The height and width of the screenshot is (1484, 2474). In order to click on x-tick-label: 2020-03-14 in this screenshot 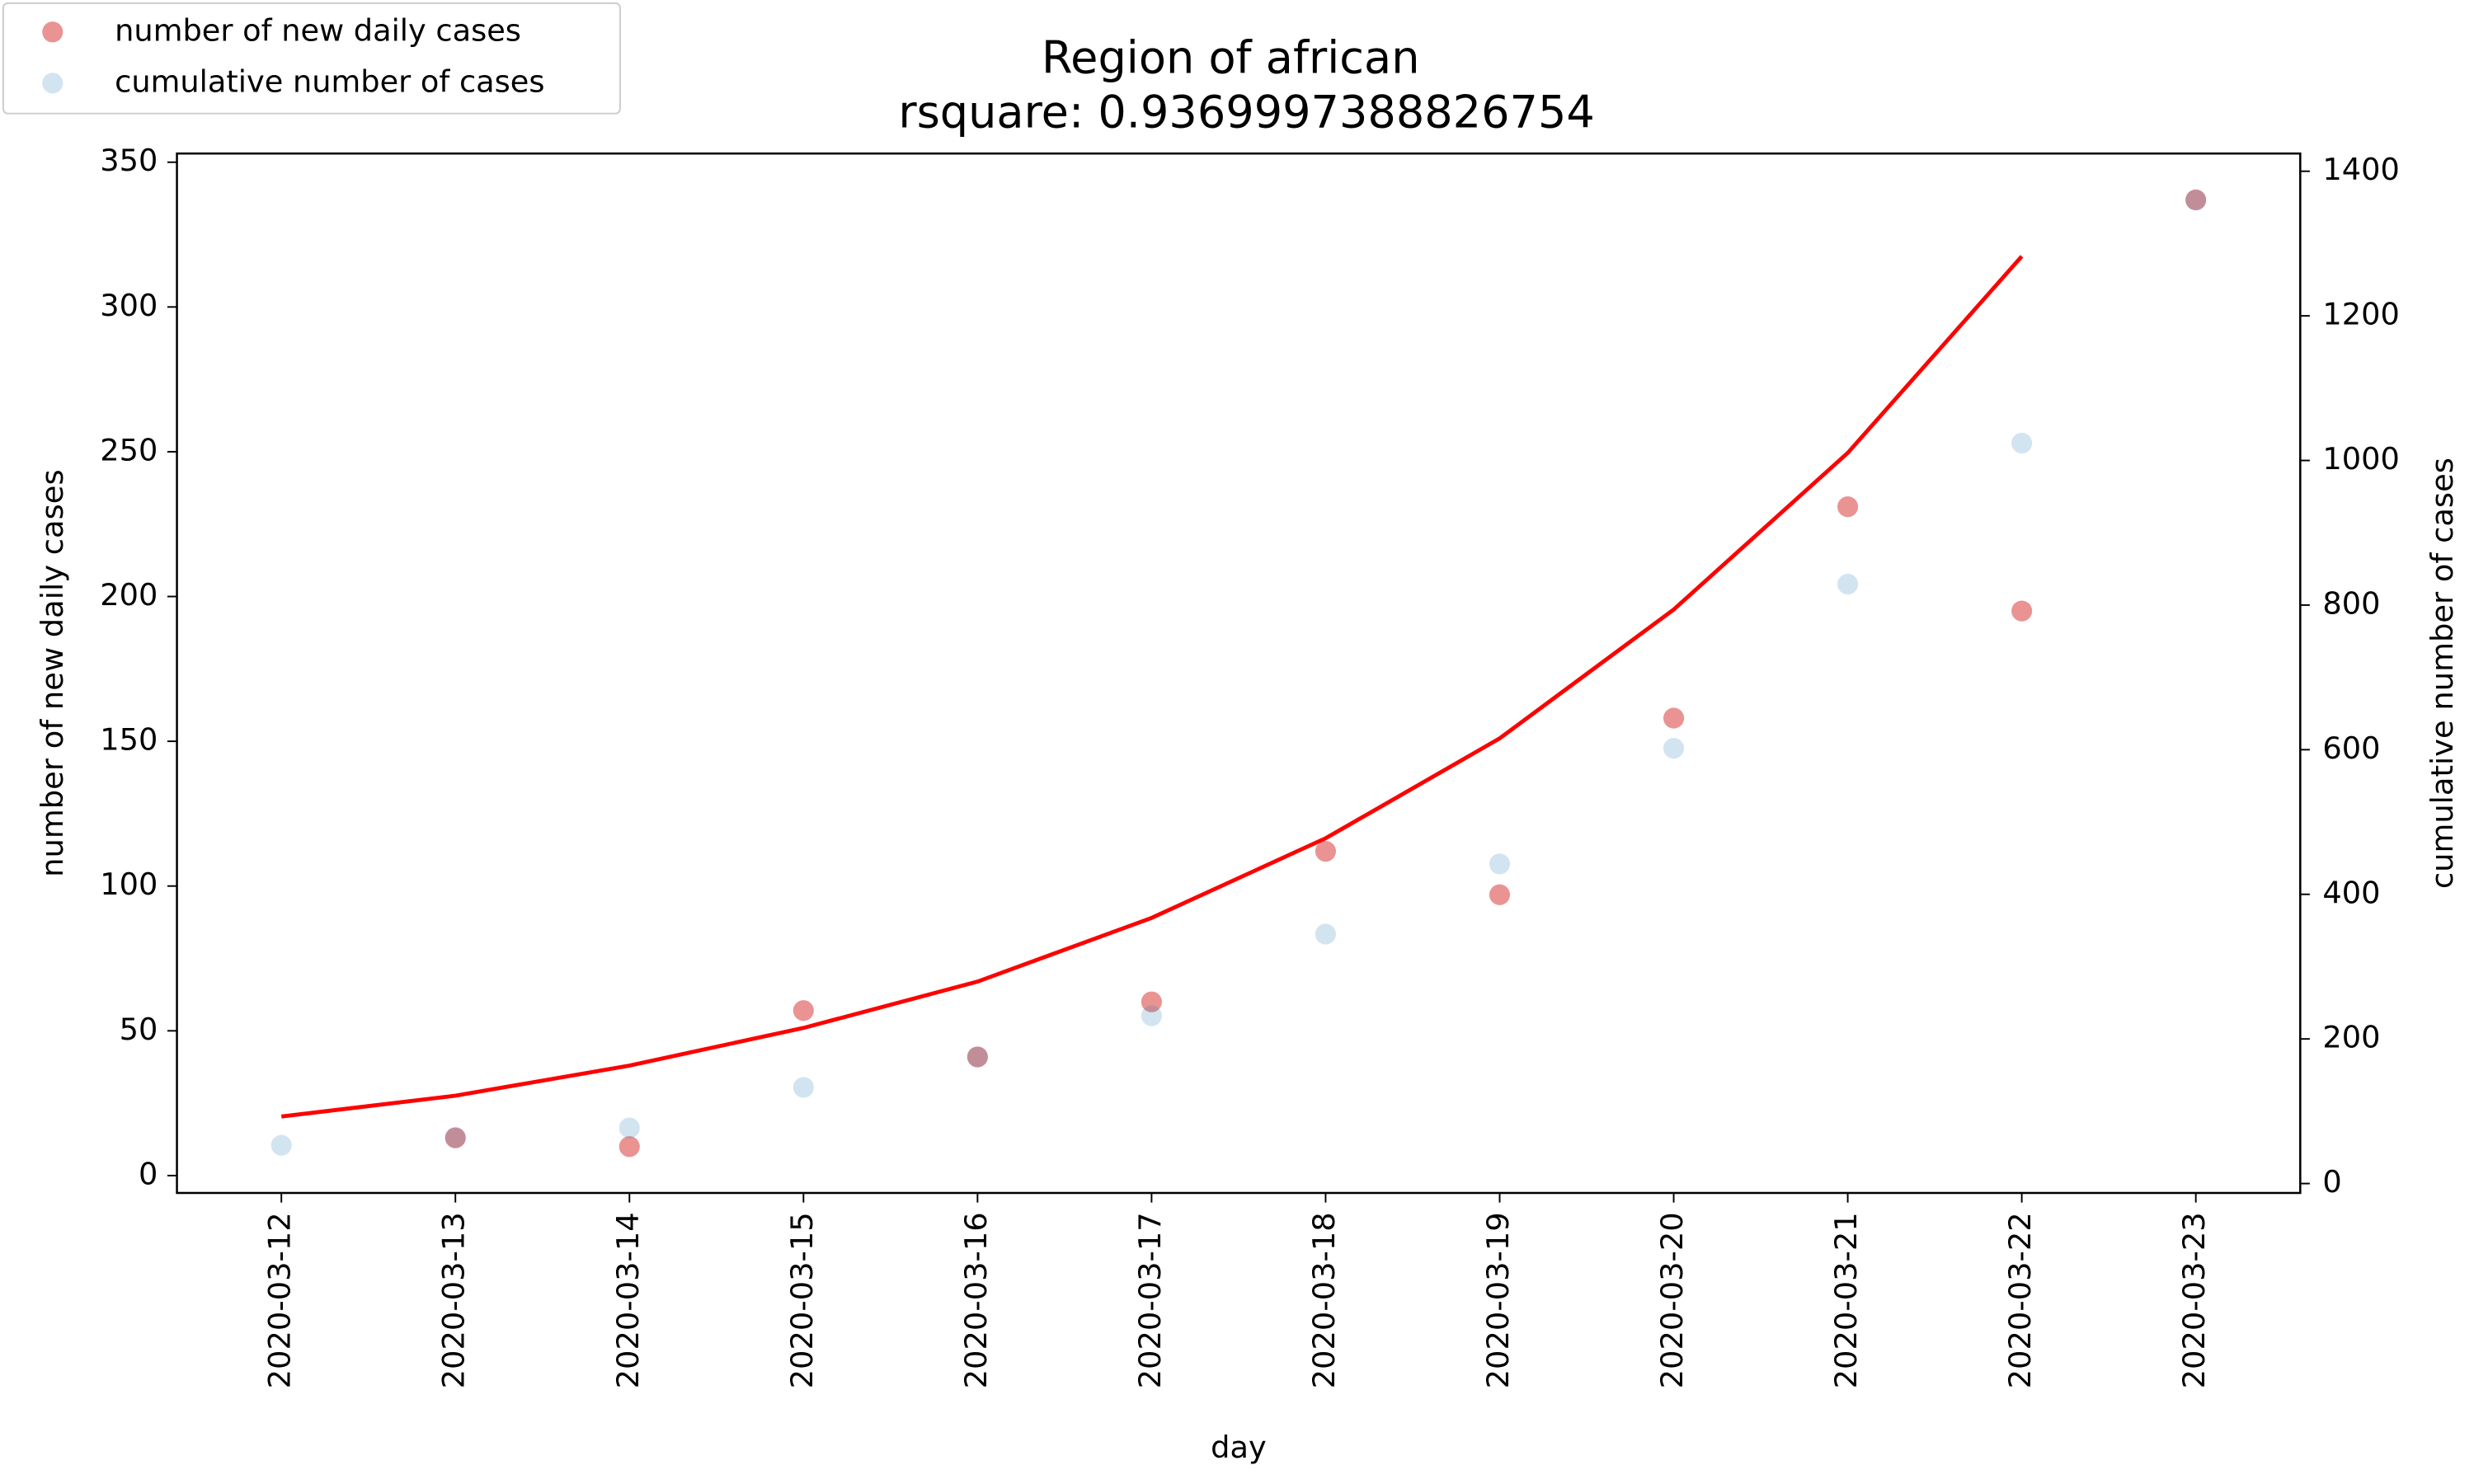, I will do `click(628, 1300)`.